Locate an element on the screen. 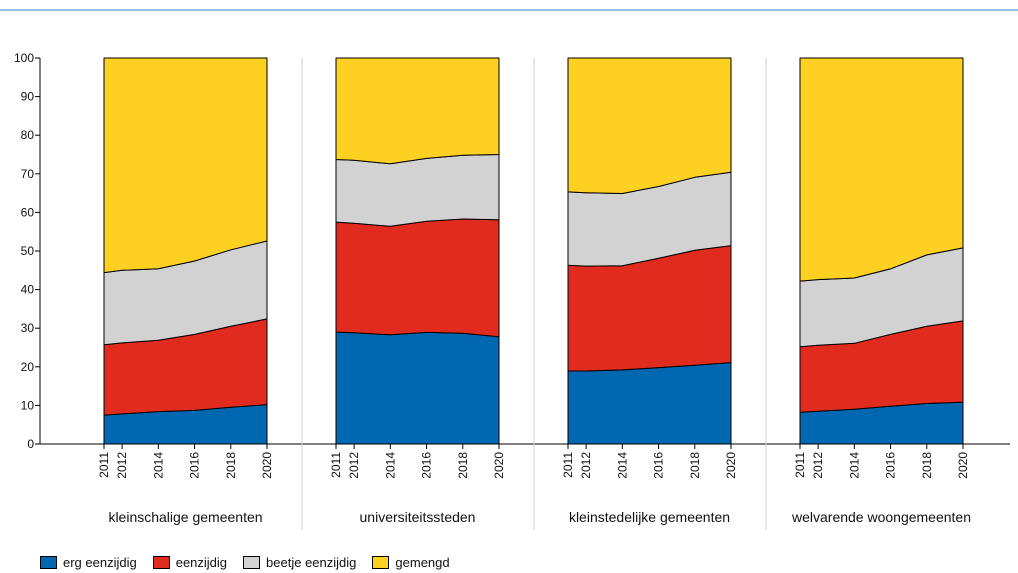  y-tick-label: 0 is located at coordinates (30, 444).